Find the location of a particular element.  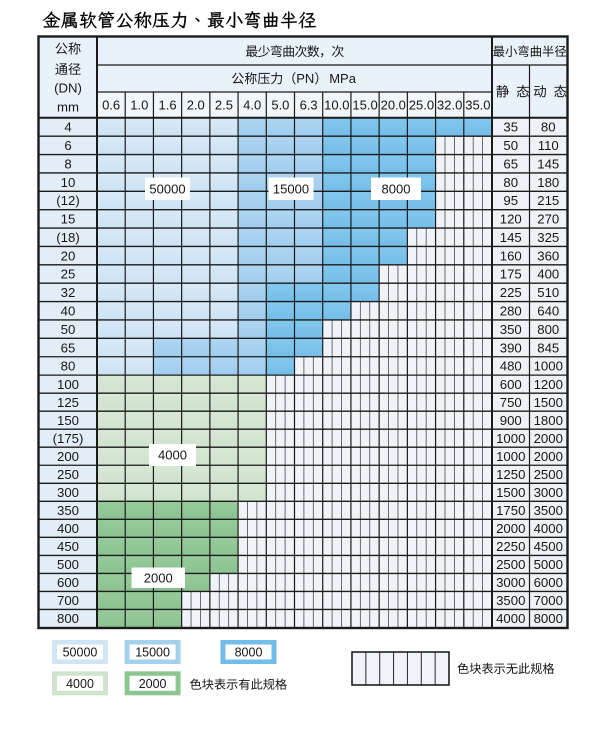

svg-text: 4.0 is located at coordinates (252, 105).